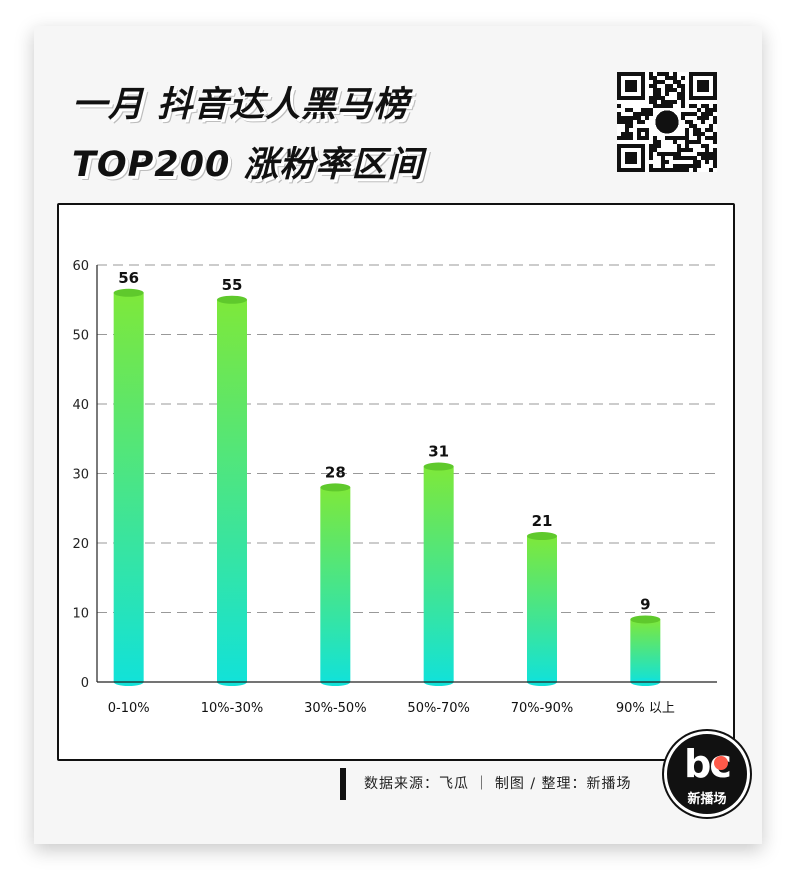 The height and width of the screenshot is (893, 800). I want to click on logo-mark: bc, so click(708, 764).